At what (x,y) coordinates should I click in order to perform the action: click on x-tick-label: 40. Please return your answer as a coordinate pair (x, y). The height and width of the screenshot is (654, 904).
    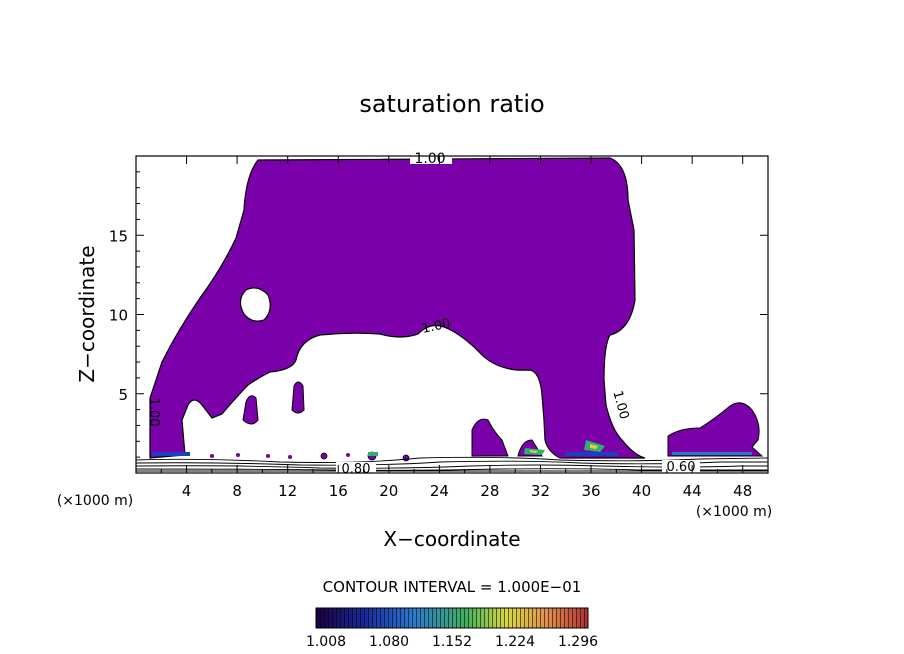
    Looking at the image, I should click on (641, 491).